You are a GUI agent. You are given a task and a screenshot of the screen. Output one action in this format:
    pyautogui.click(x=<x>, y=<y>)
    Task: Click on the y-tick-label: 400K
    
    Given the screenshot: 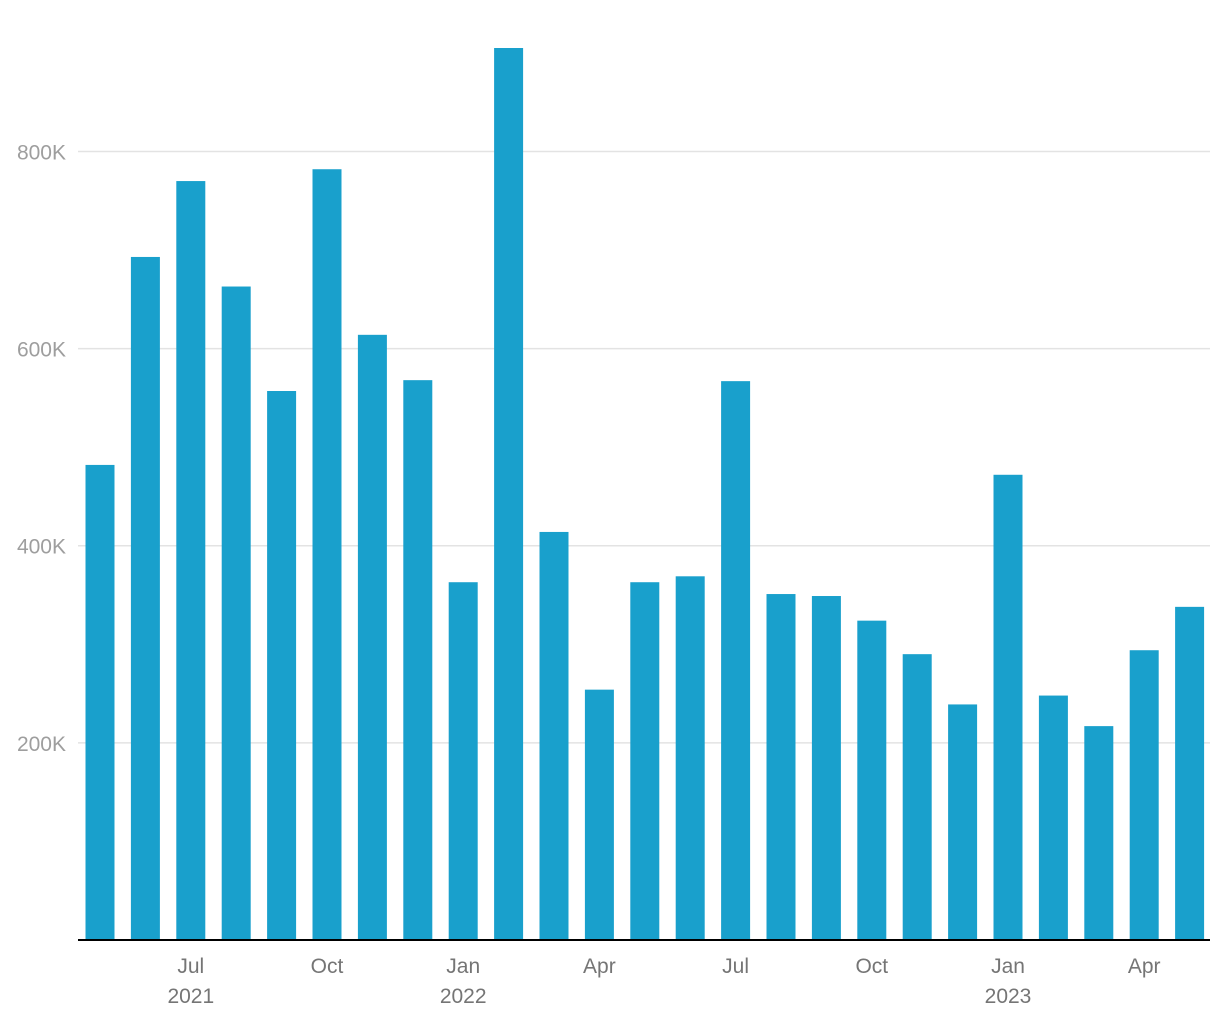 What is the action you would take?
    pyautogui.click(x=41, y=547)
    